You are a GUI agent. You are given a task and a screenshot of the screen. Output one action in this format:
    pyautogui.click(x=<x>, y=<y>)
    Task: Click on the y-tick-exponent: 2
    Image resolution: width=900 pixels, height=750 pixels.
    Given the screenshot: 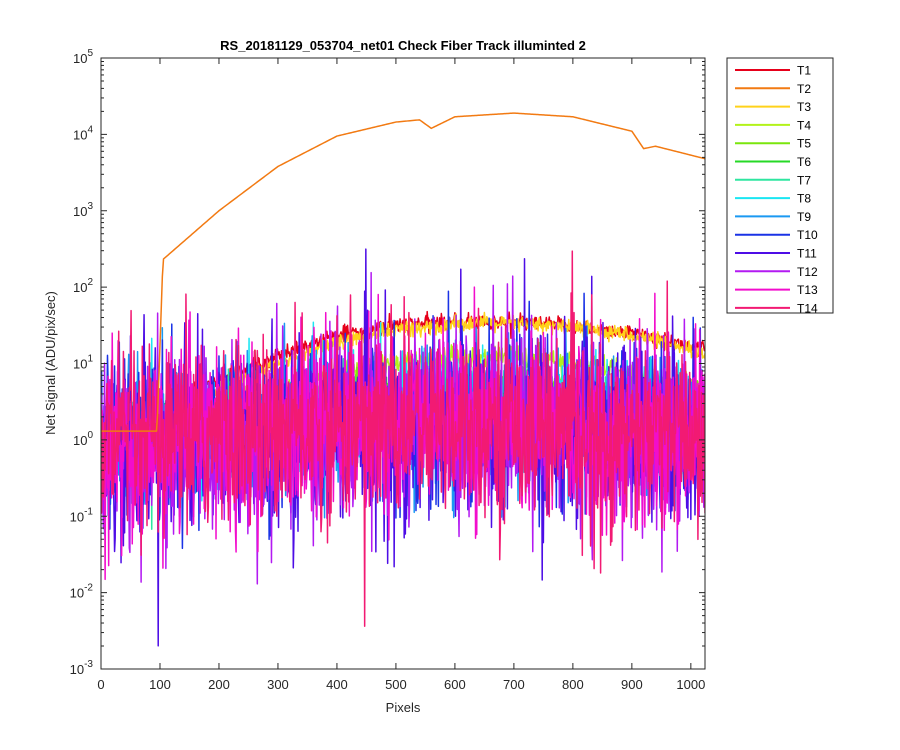 What is the action you would take?
    pyautogui.click(x=90, y=282)
    